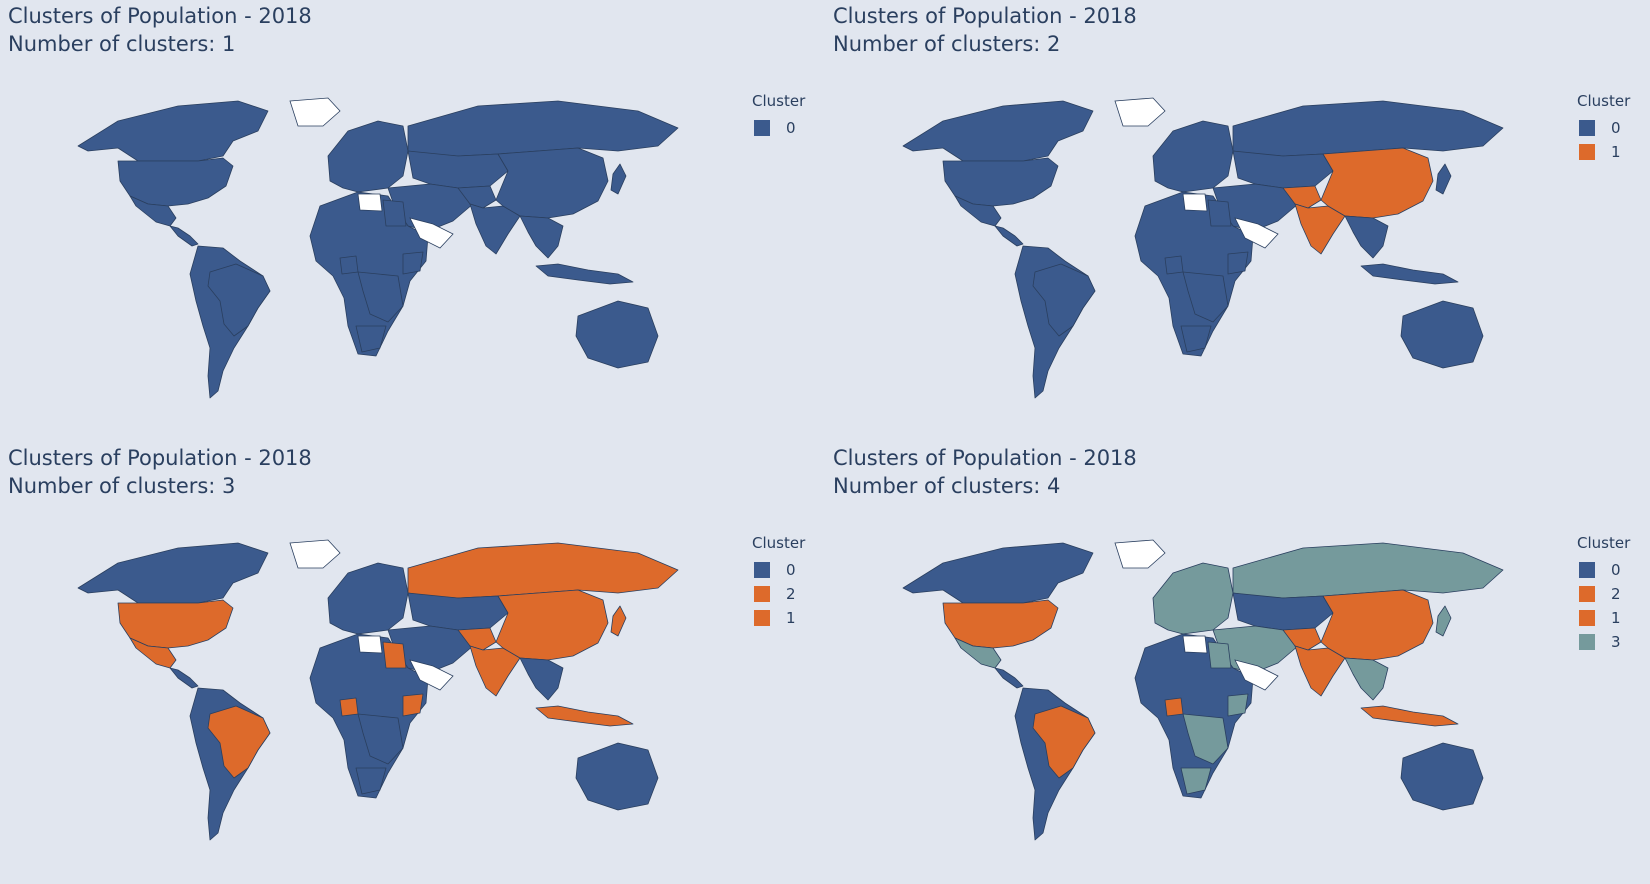 This screenshot has width=1650, height=884. I want to click on legend: Cluster 0 2 1 3, so click(1603, 594).